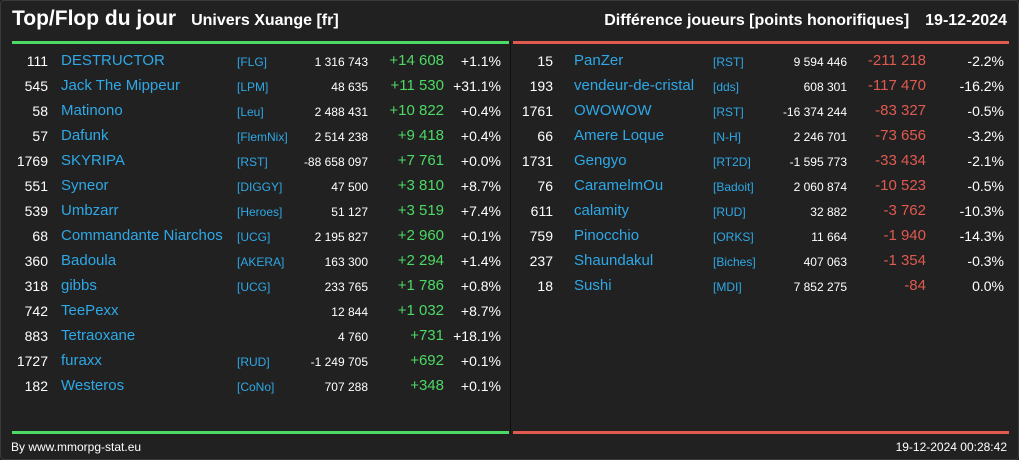 The image size is (1019, 460). I want to click on player-points: -16 374 244, so click(814, 112).